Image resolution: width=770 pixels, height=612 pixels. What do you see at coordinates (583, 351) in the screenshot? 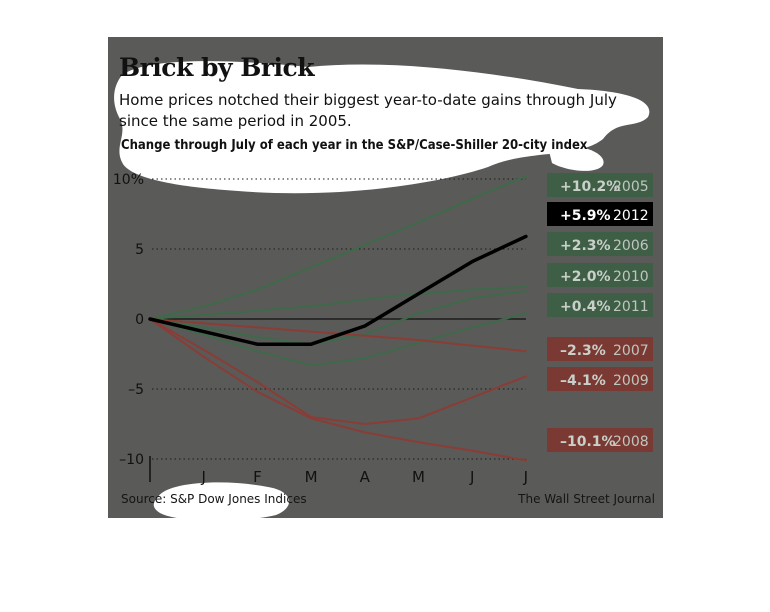
I see `legend-tag-value: –2.3%` at bounding box center [583, 351].